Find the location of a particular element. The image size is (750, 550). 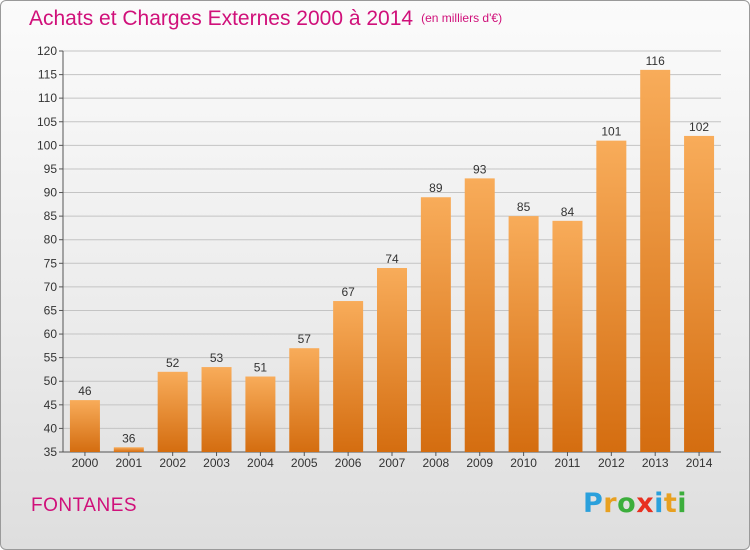

bar-value-label: 74 is located at coordinates (392, 259).